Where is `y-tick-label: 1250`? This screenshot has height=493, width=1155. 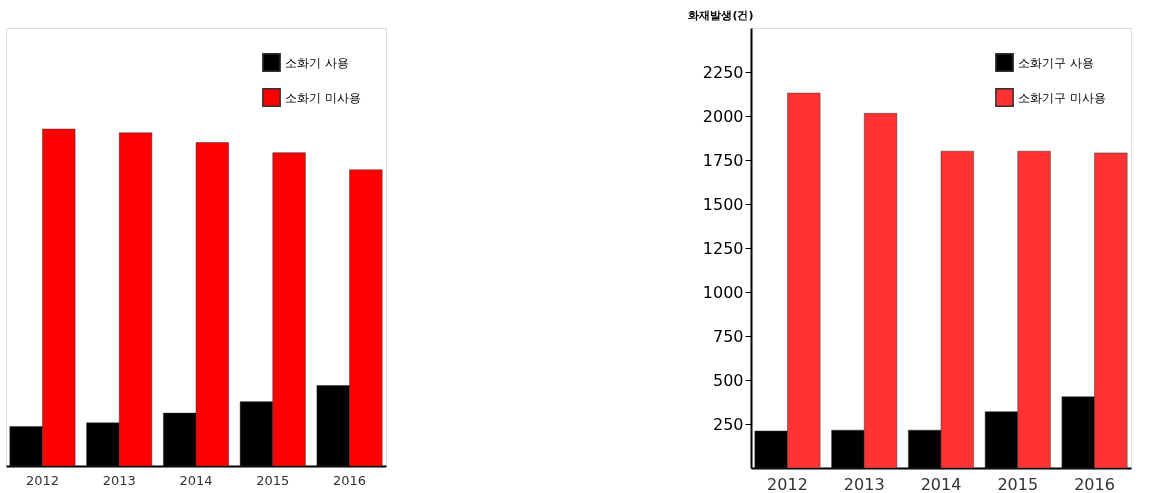 y-tick-label: 1250 is located at coordinates (723, 248).